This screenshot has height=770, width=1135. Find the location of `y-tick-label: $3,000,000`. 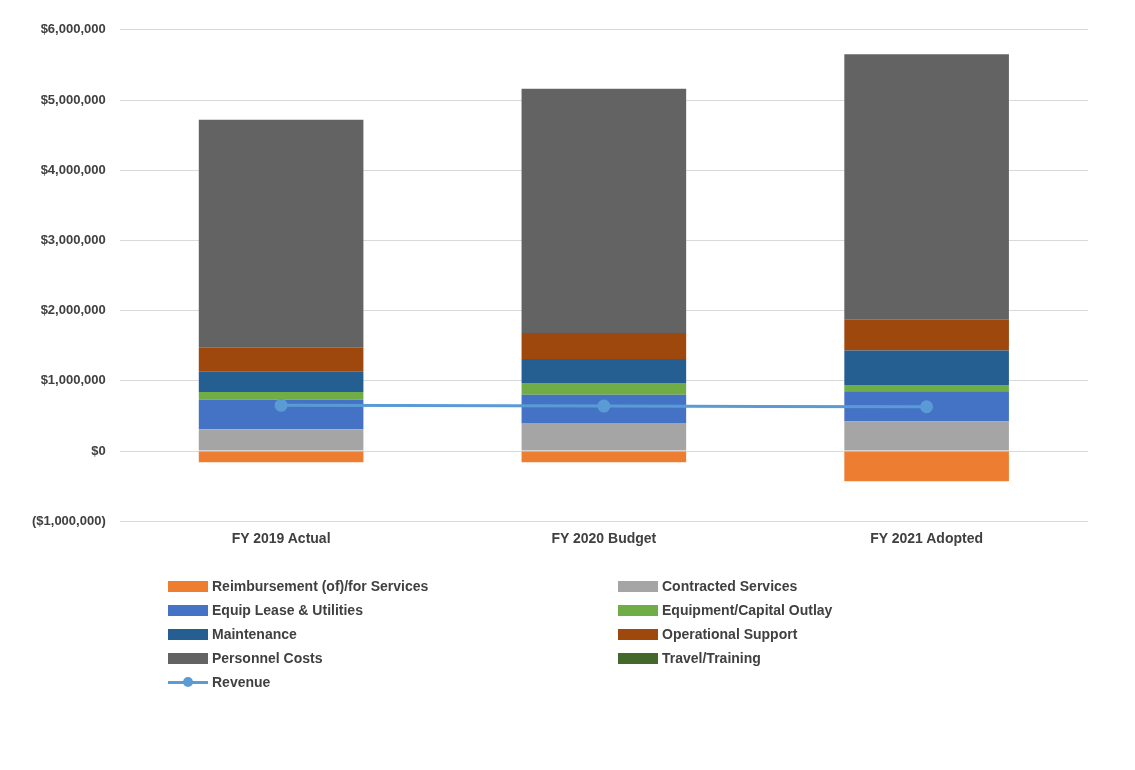

y-tick-label: $3,000,000 is located at coordinates (73, 239).